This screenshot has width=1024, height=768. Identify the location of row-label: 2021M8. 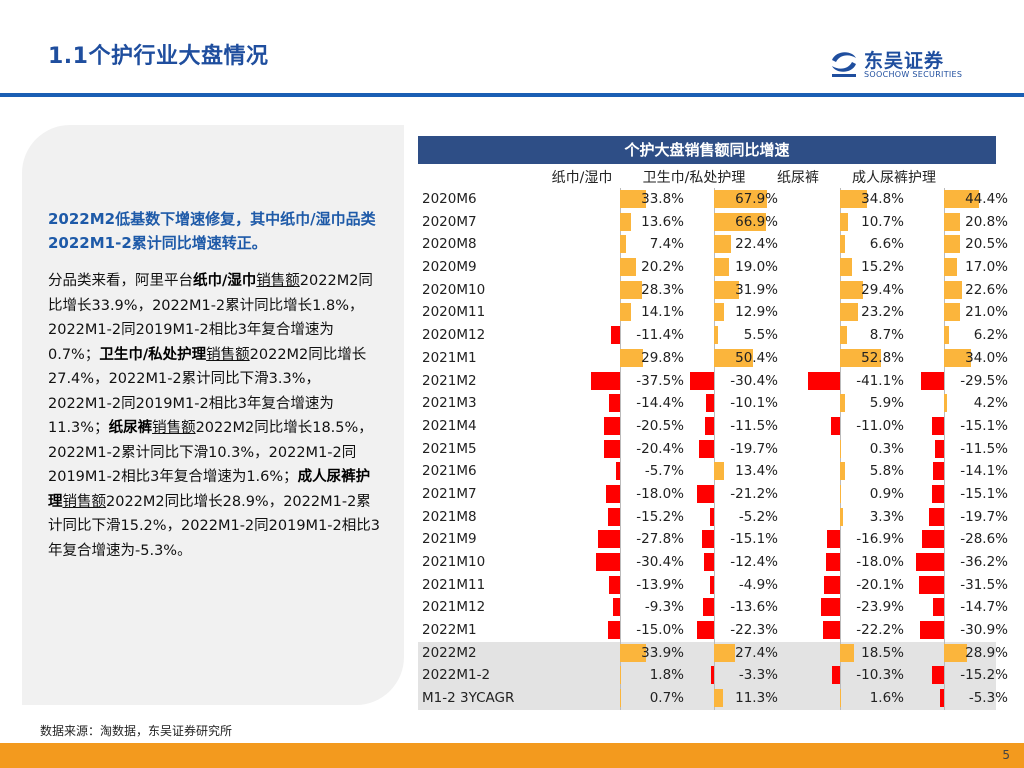
(449, 516).